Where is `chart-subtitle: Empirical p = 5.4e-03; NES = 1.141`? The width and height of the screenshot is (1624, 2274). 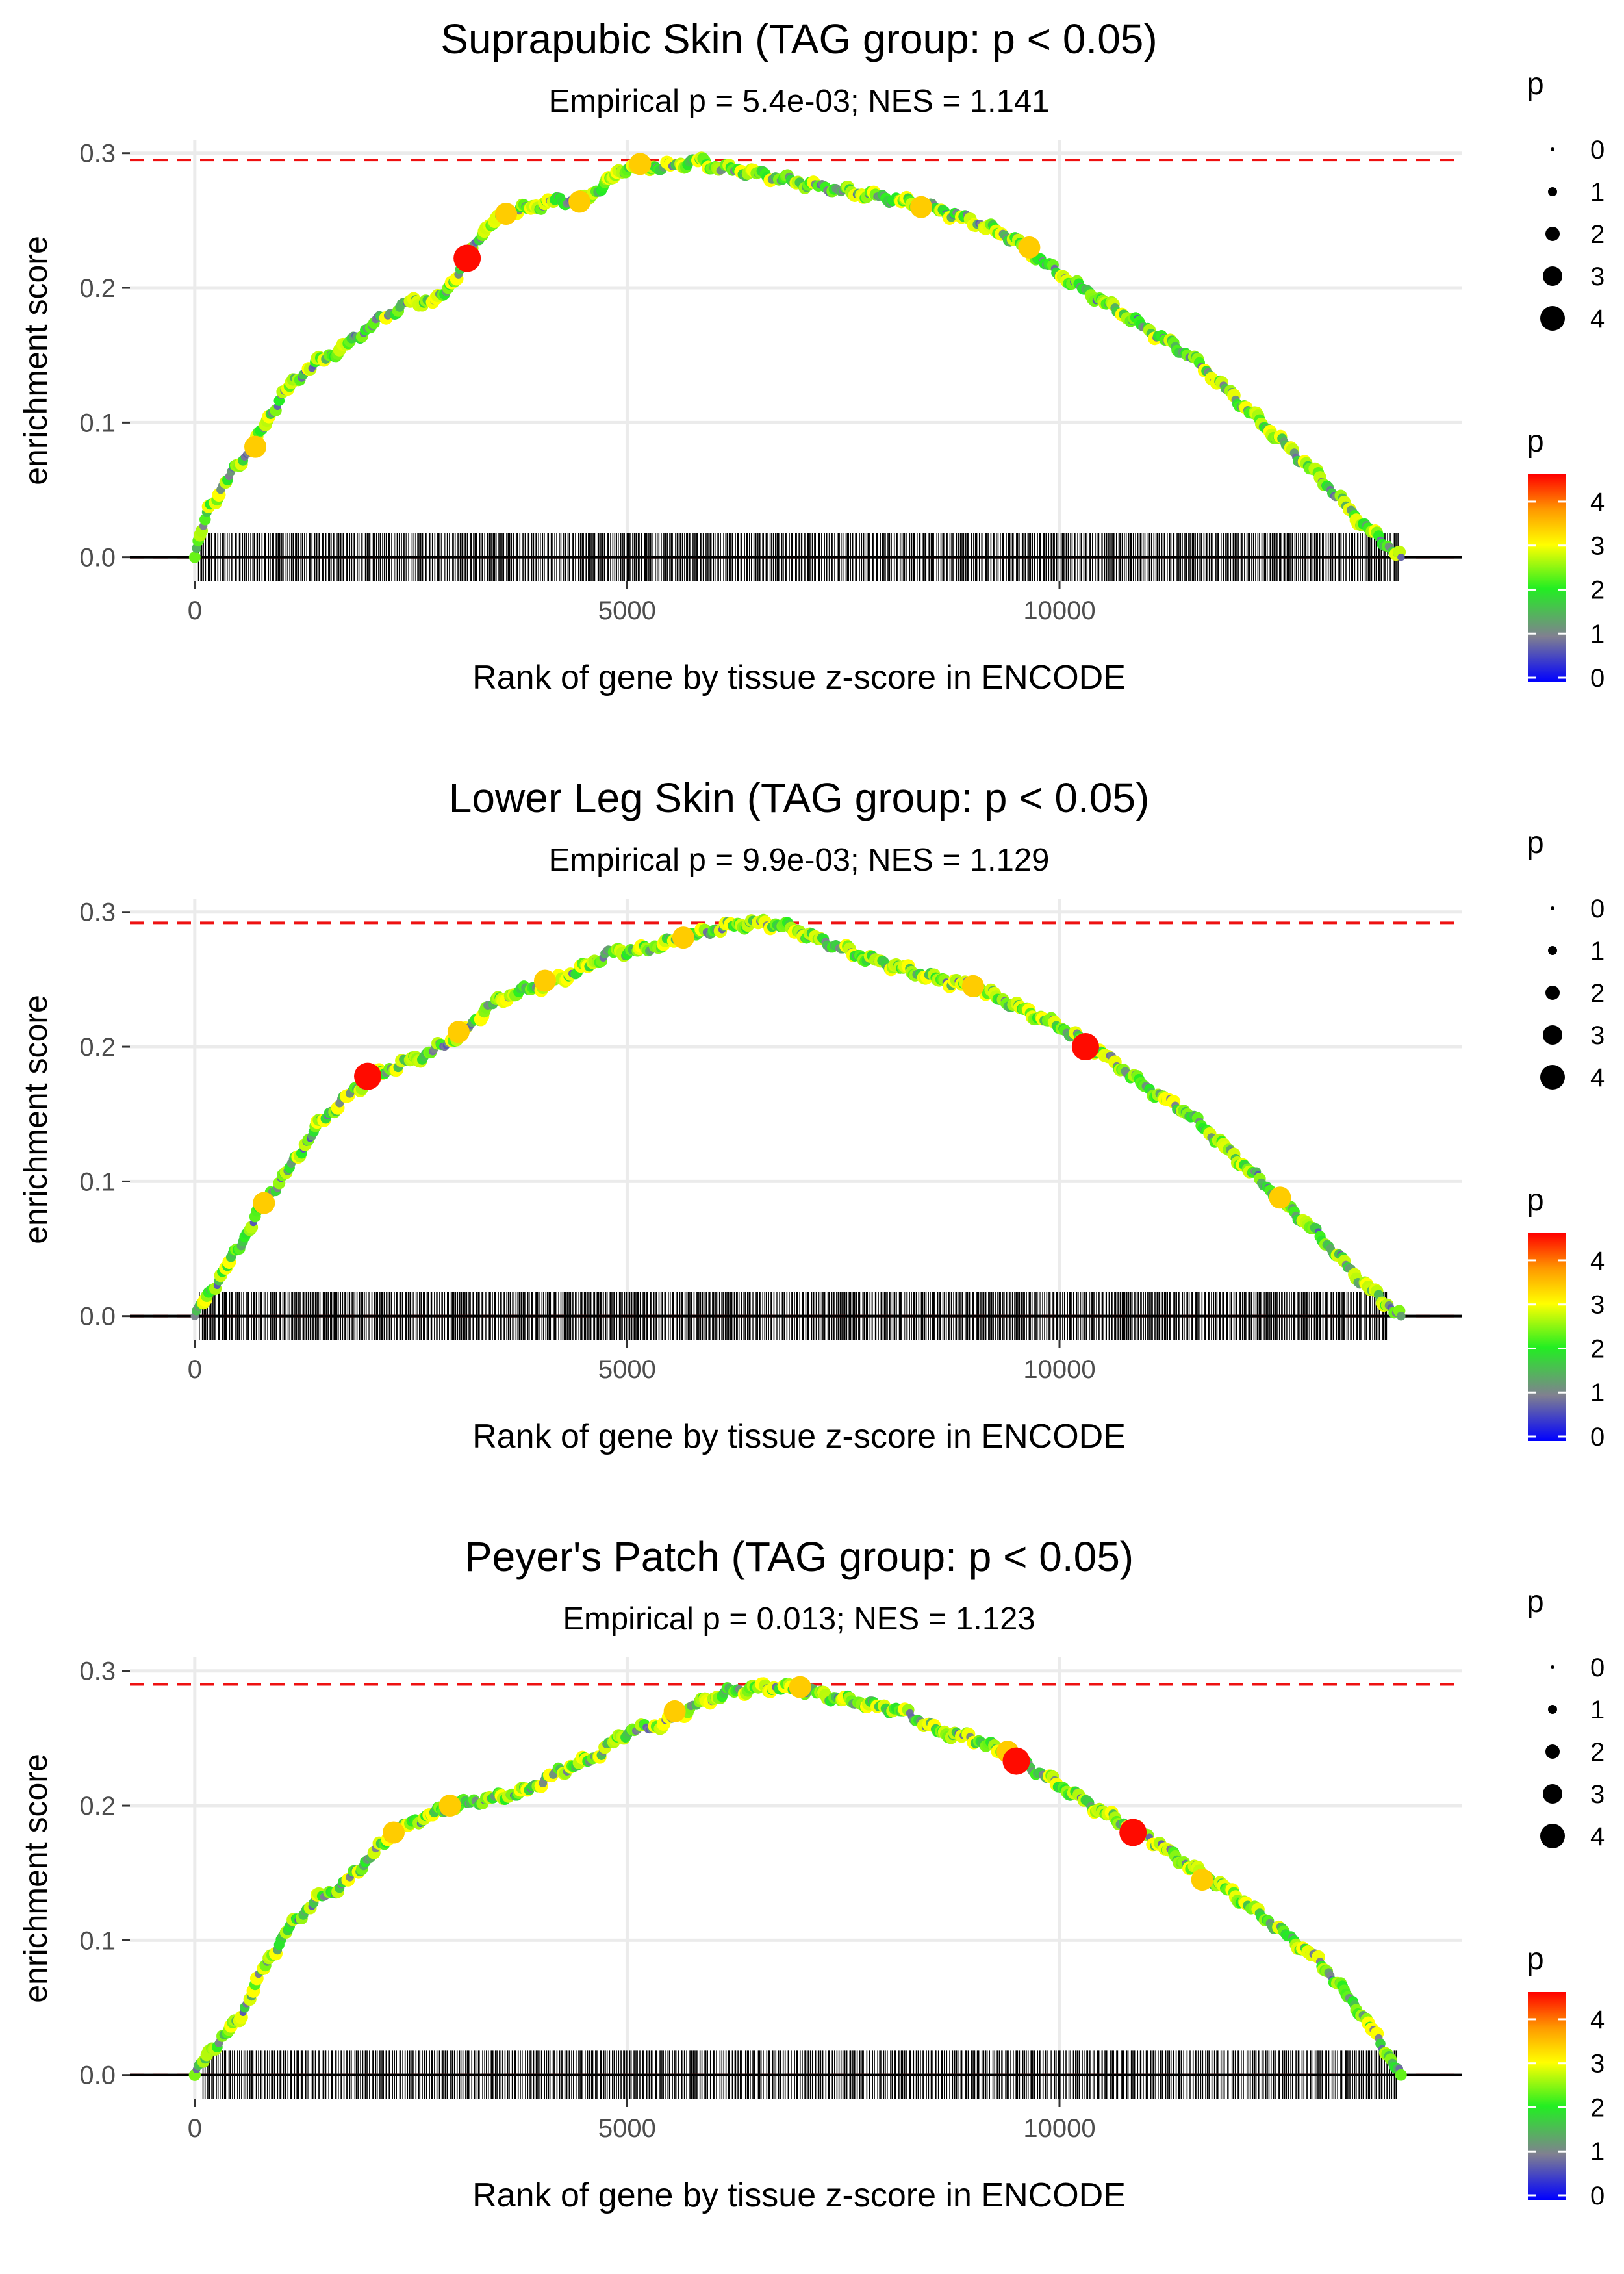 chart-subtitle: Empirical p = 5.4e-03; NES = 1.141 is located at coordinates (799, 101).